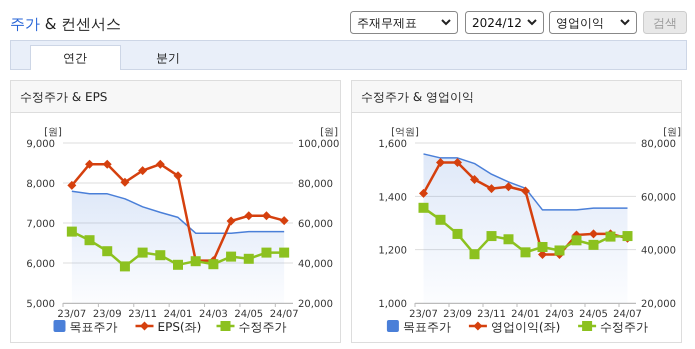  I want to click on y-tick-label: 1,200, so click(392, 251).